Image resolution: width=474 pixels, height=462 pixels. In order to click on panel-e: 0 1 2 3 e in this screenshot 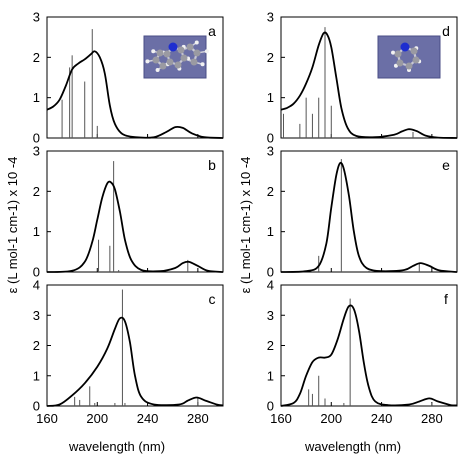, I will do `click(362, 212)`.